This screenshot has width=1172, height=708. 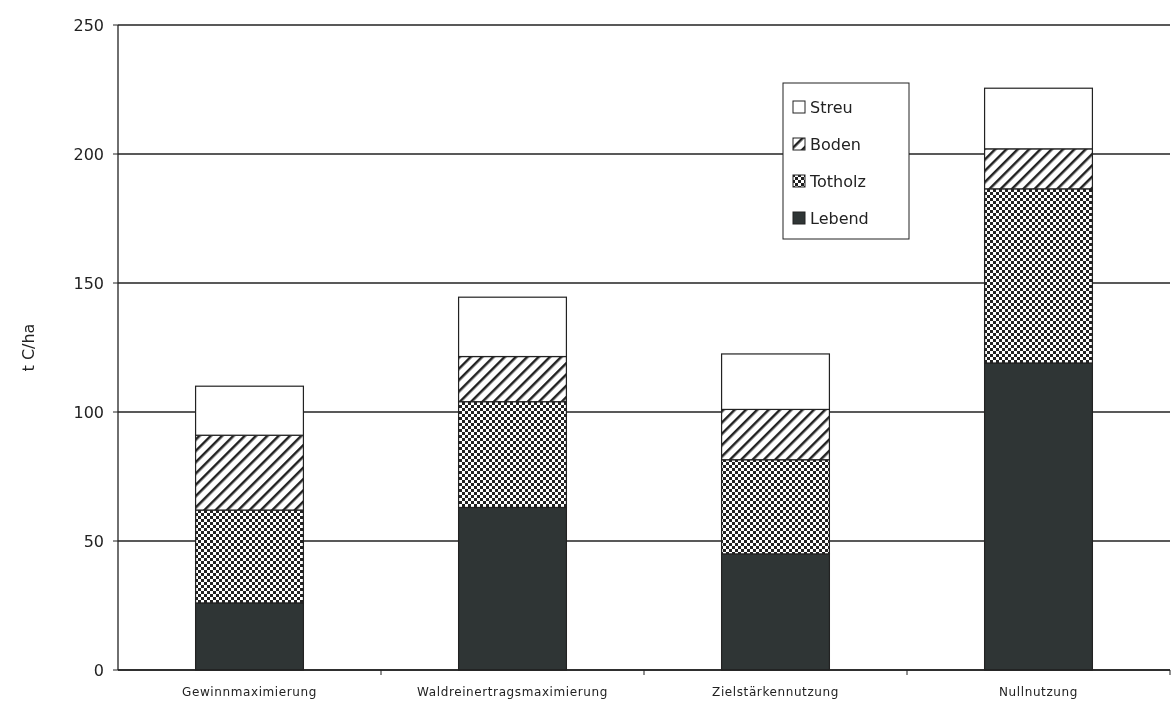 What do you see at coordinates (1038, 692) in the screenshot?
I see `x-tick-label: Nullnutzung` at bounding box center [1038, 692].